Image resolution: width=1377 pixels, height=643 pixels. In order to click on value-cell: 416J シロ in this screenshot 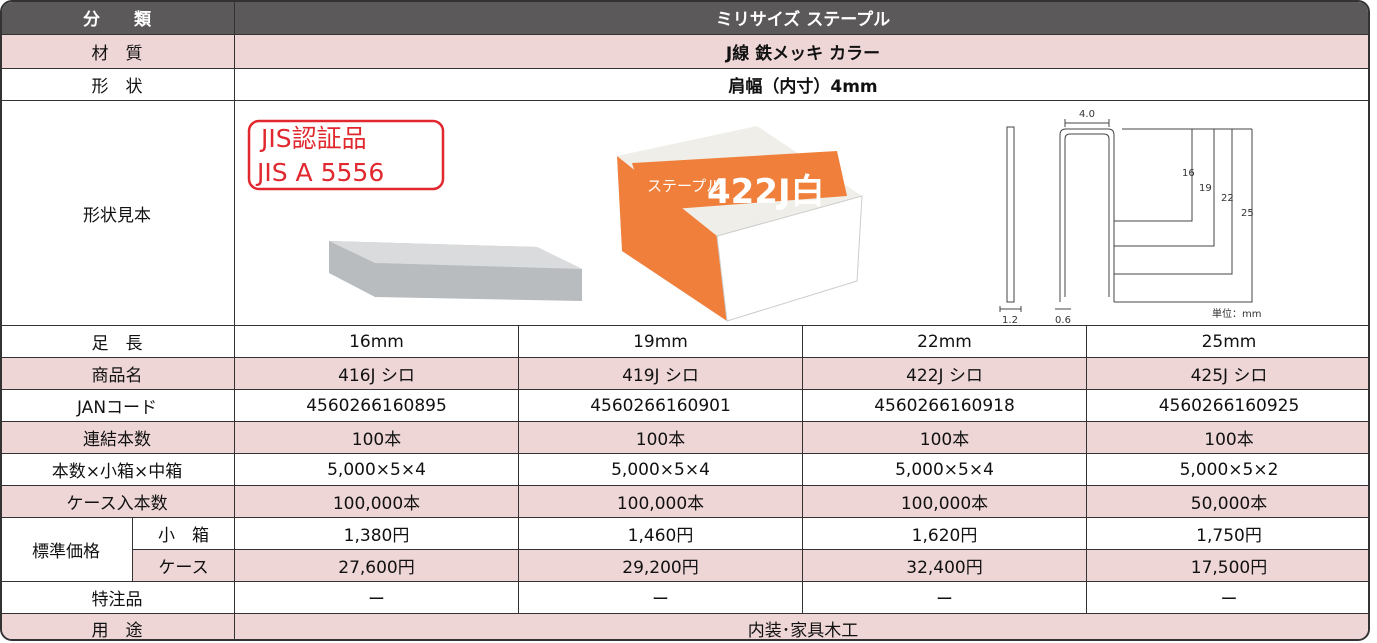, I will do `click(377, 374)`.